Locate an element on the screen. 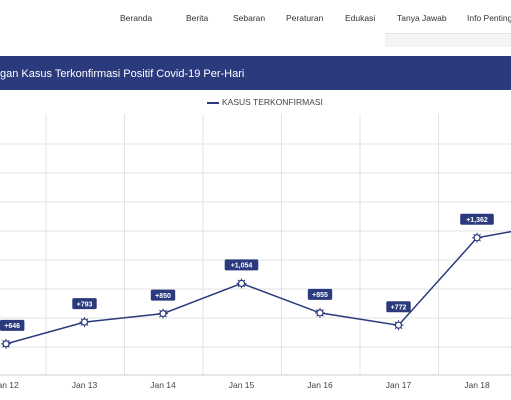 Image resolution: width=511 pixels, height=400 pixels. x-tick-label: Jan 15 is located at coordinates (242, 385).